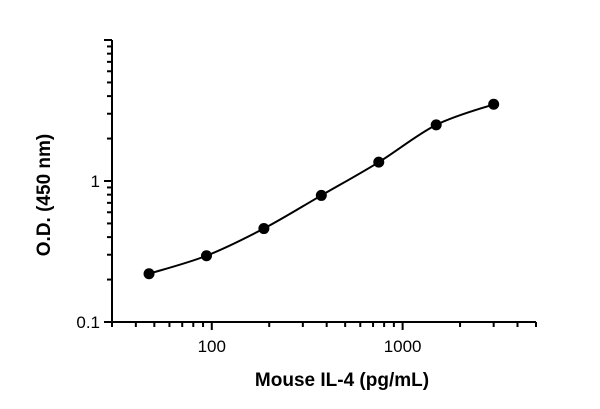 The width and height of the screenshot is (600, 409). Describe the element at coordinates (88, 322) in the screenshot. I see `y-tick-label: 0.1` at that location.